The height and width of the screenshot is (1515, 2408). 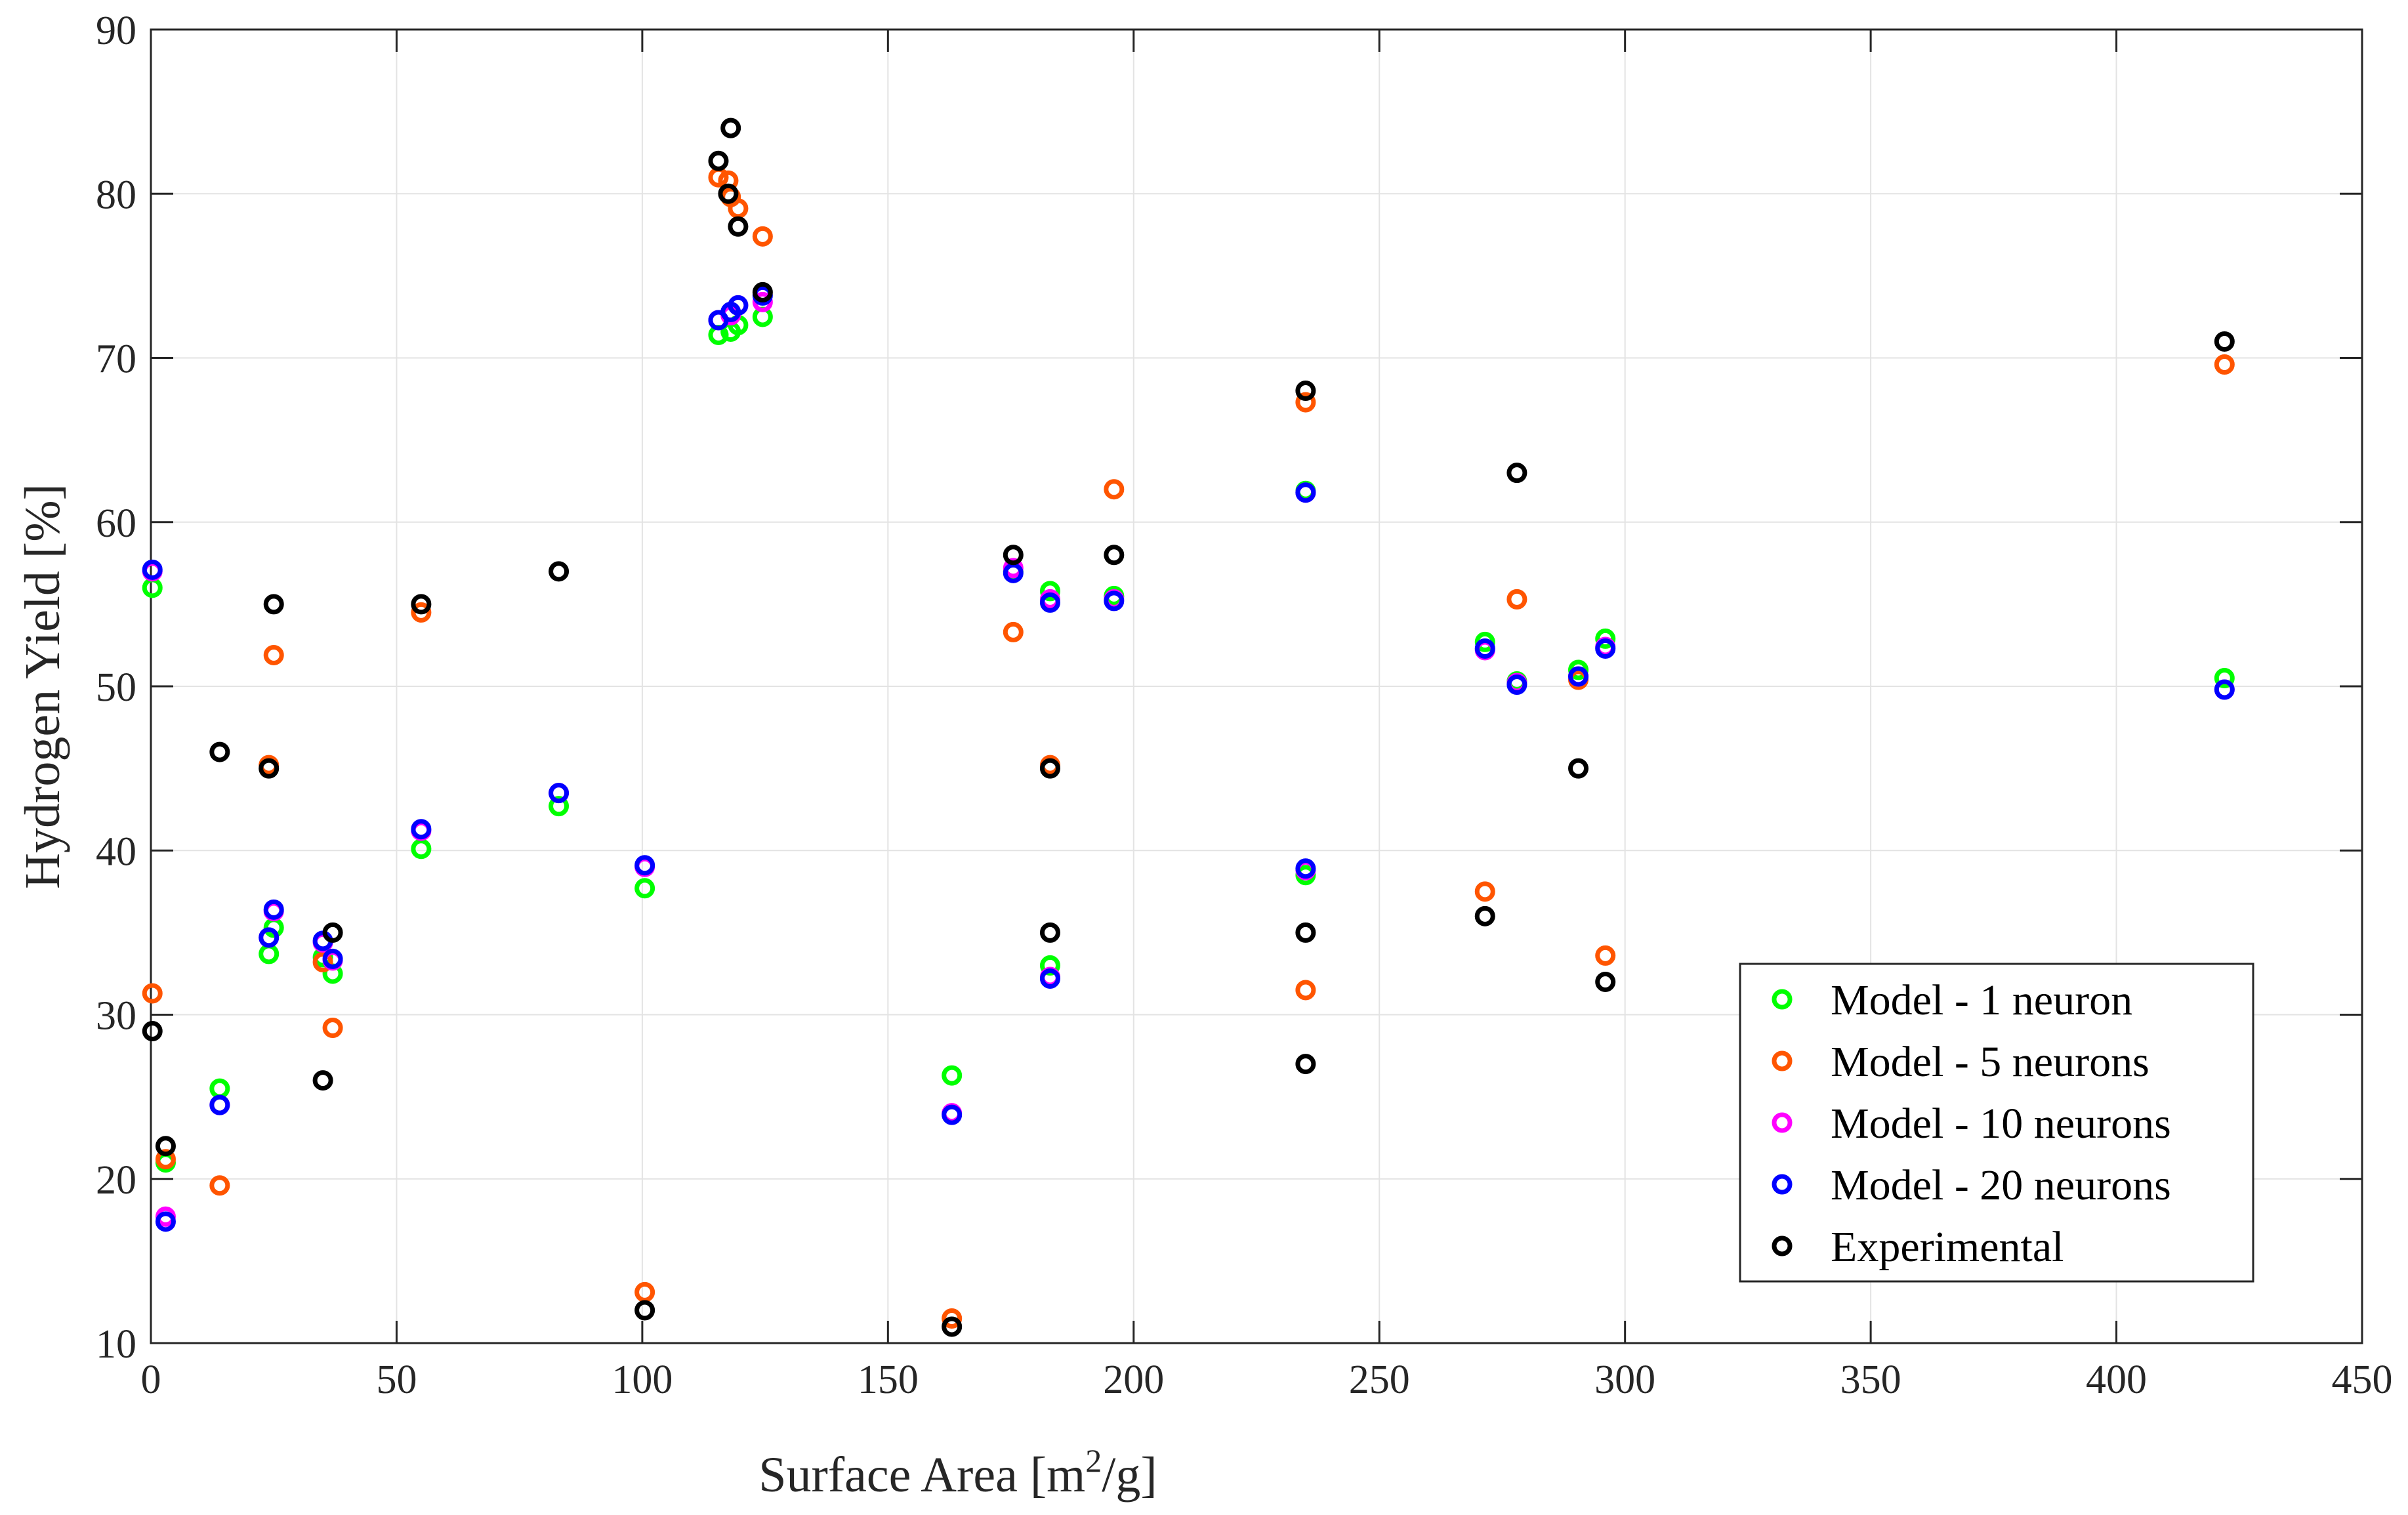 I want to click on x-tick-label: 450, so click(x=2363, y=1380).